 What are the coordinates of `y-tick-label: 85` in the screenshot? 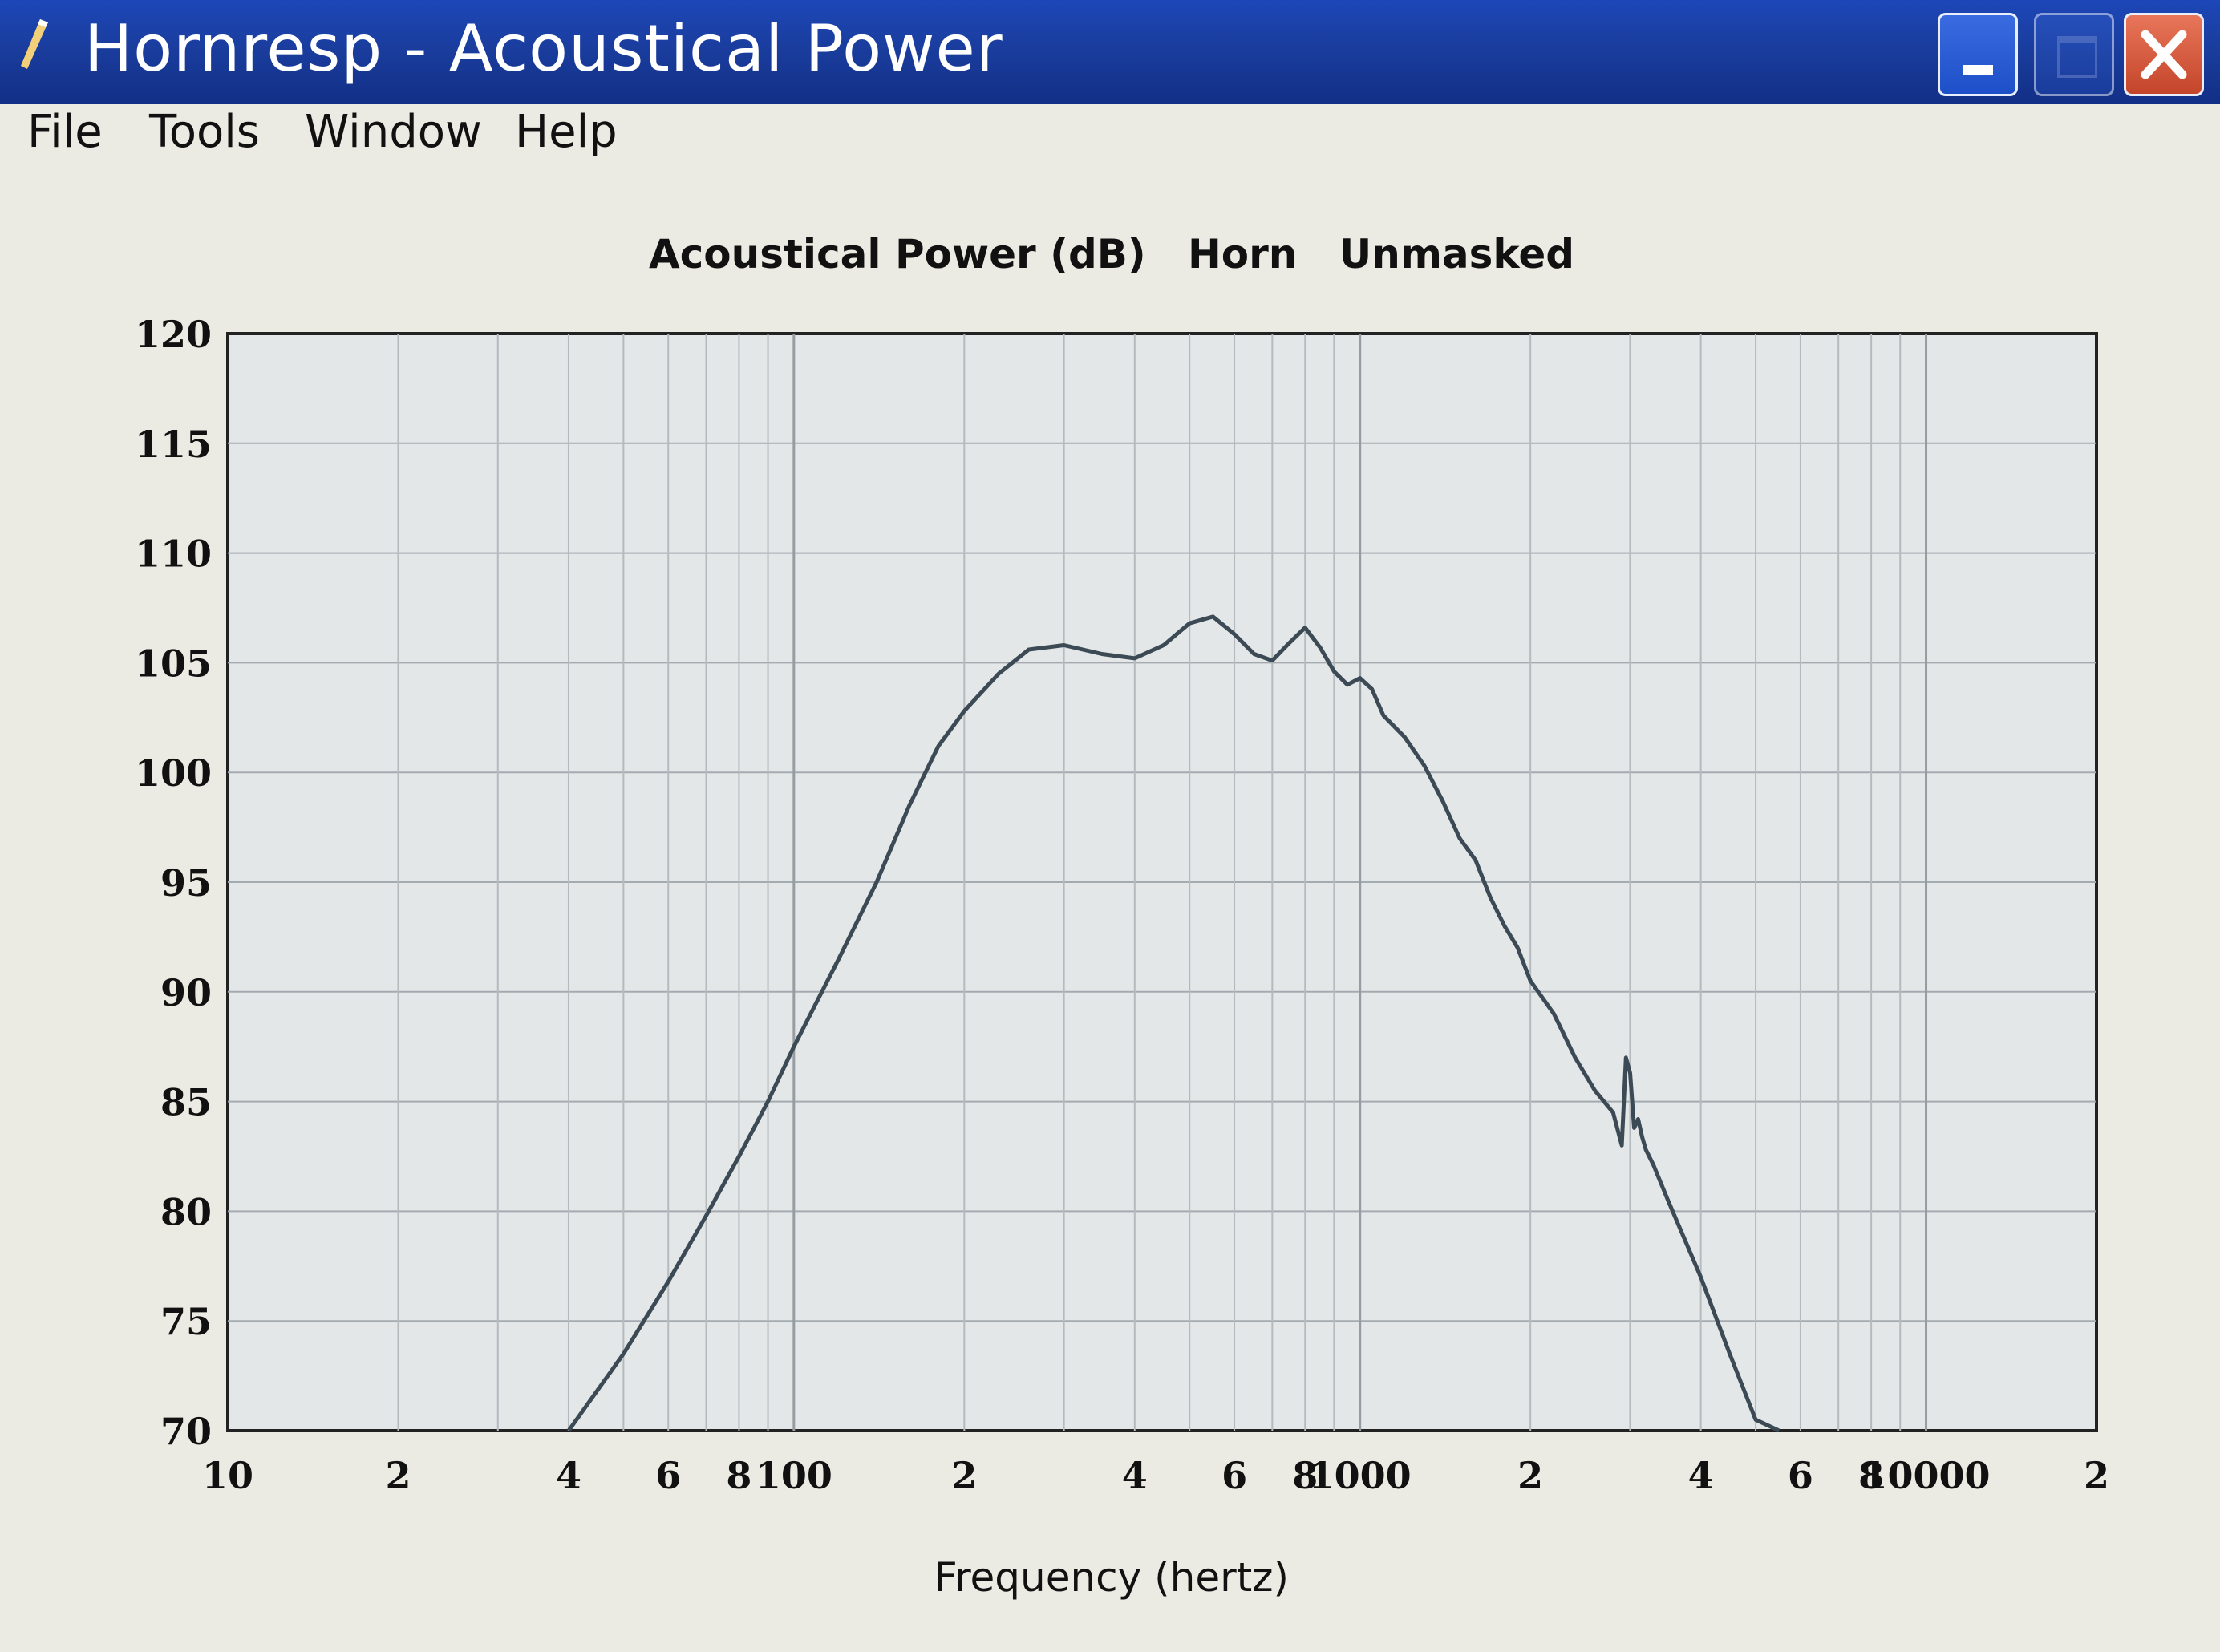 It's located at (186, 1102).